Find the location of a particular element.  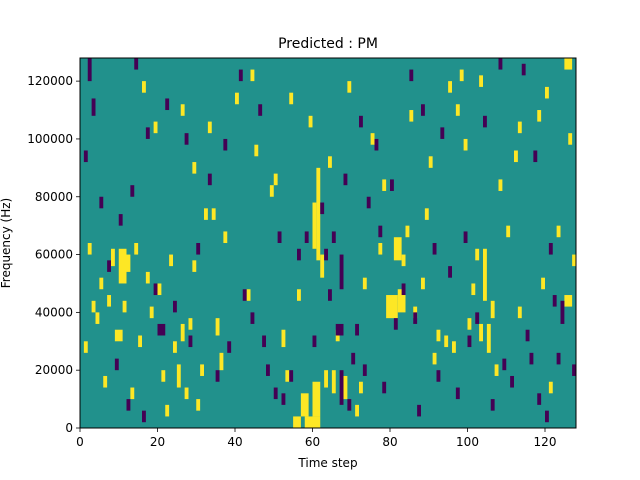

y-axis-label: Frequency (Hz) is located at coordinates (6, 243).